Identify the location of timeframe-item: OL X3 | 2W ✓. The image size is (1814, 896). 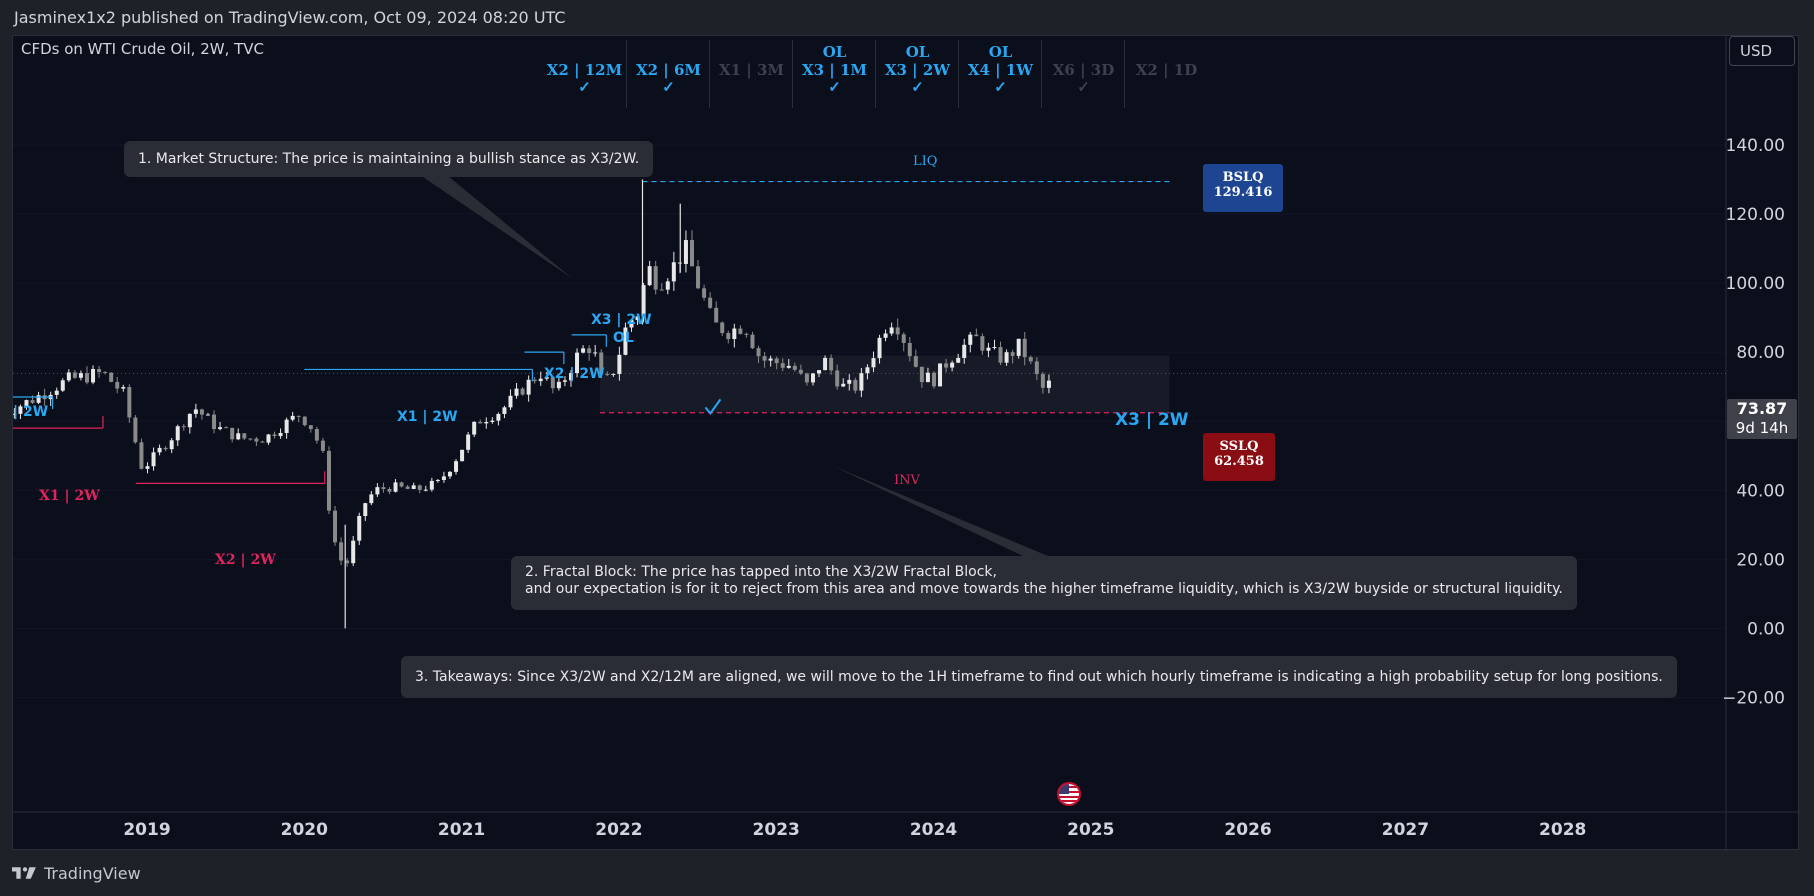
(917, 74).